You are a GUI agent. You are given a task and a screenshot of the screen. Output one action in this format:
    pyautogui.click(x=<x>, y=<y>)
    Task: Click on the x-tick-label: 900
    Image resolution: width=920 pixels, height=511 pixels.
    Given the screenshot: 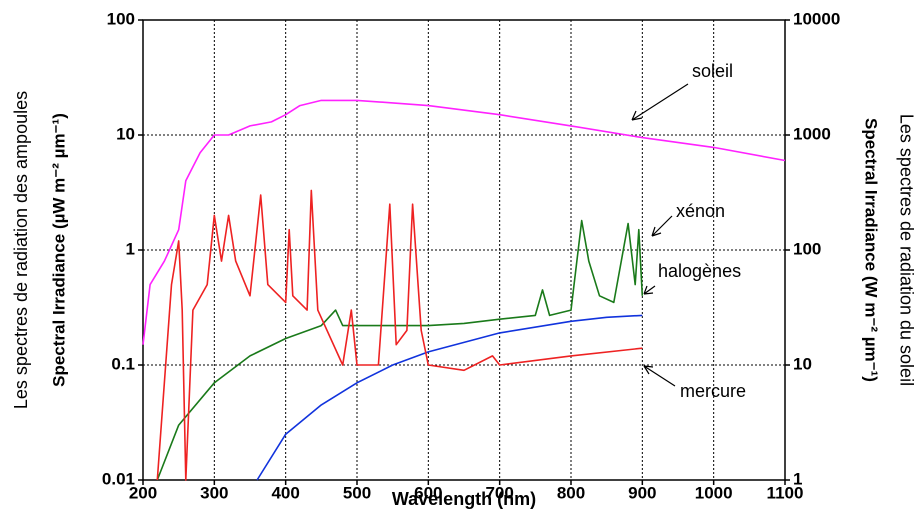 What is the action you would take?
    pyautogui.click(x=642, y=492)
    